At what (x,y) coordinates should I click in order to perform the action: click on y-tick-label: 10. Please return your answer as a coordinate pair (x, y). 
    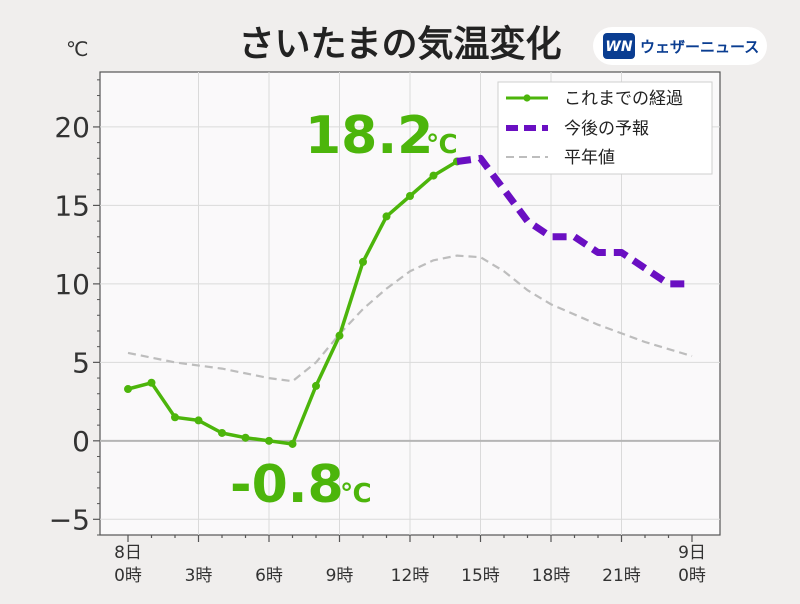
    Looking at the image, I should click on (72, 284).